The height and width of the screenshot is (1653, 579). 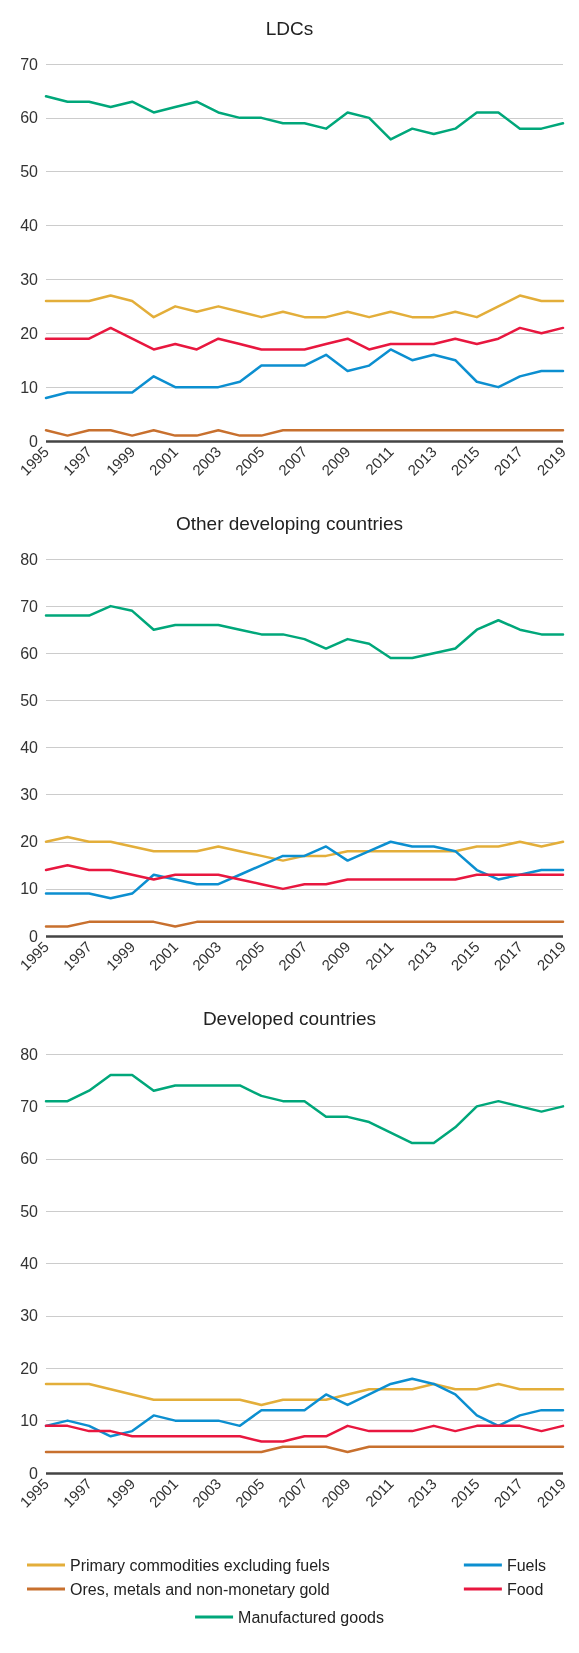 What do you see at coordinates (289, 28) in the screenshot?
I see `chart-title: LDCs` at bounding box center [289, 28].